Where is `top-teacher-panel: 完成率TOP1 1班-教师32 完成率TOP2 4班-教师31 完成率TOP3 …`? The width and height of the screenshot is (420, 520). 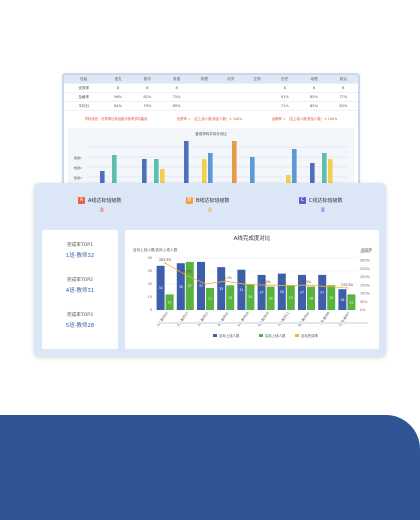 top-teacher-panel: 完成率TOP1 1班-教师32 完成率TOP2 4班-教师31 完成率TOP3 … is located at coordinates (80, 289).